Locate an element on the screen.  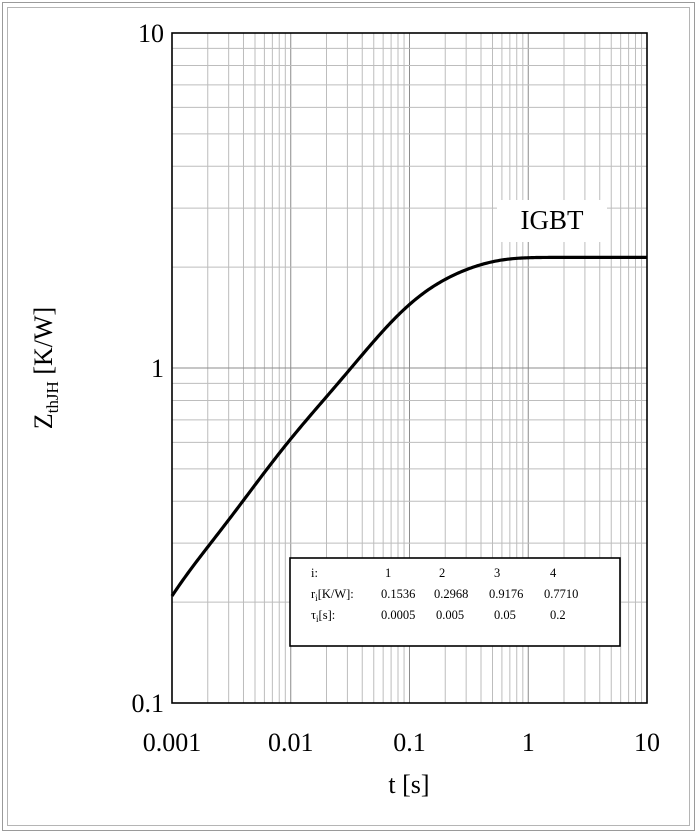
x-axis-label: t [s] is located at coordinates (408, 784).